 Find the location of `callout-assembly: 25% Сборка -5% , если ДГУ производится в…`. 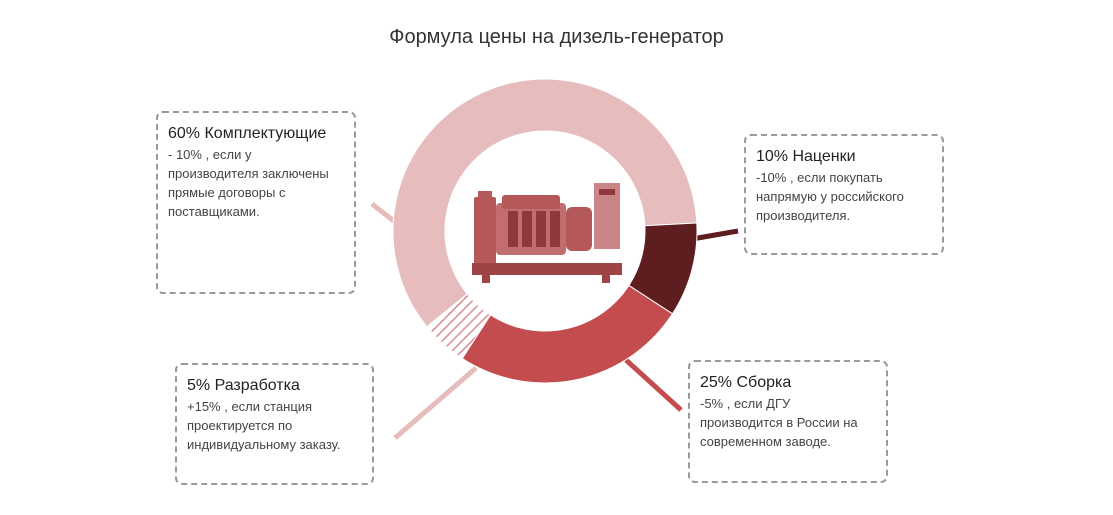

callout-assembly: 25% Сборка -5% , если ДГУ производится в… is located at coordinates (788, 421).